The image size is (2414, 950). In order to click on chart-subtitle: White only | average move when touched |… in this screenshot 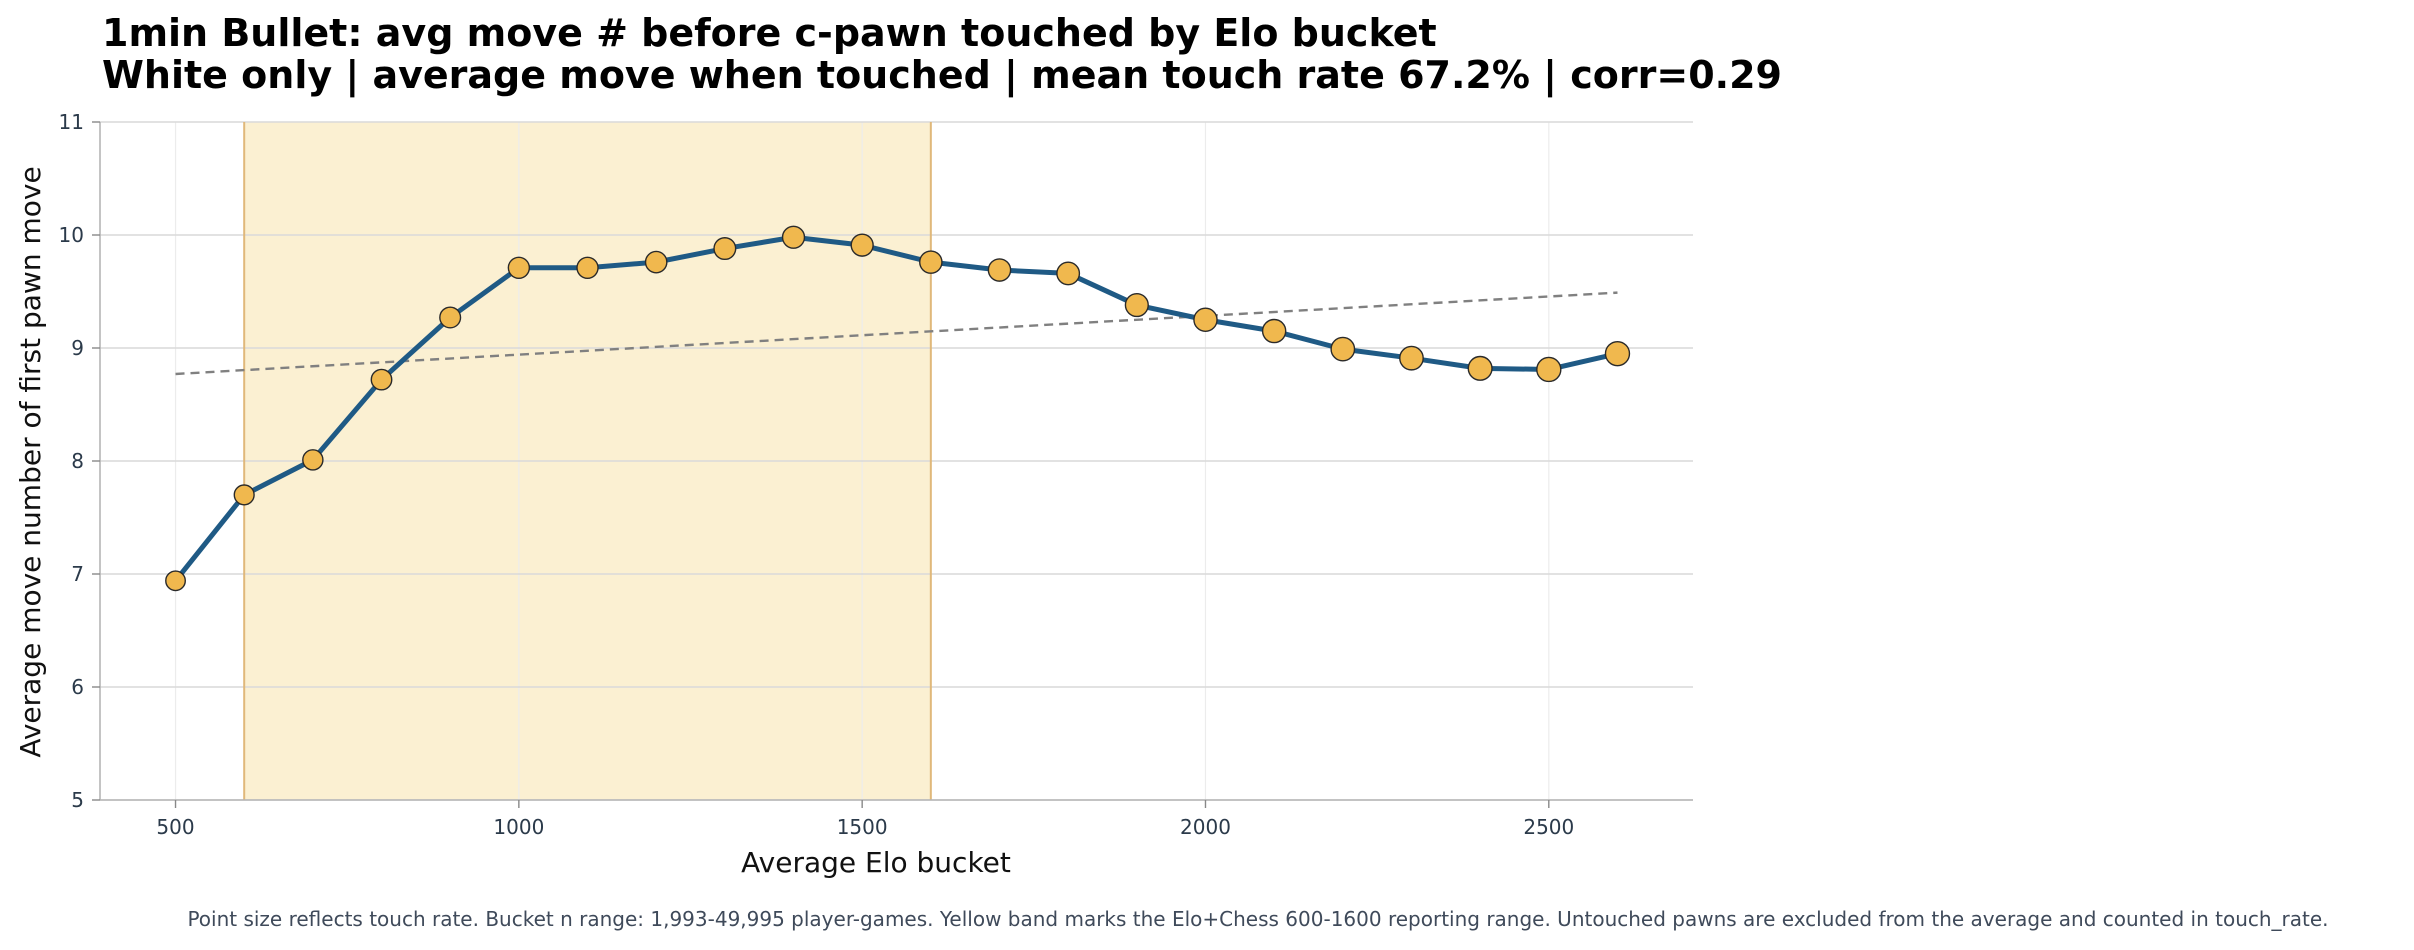, I will do `click(942, 75)`.